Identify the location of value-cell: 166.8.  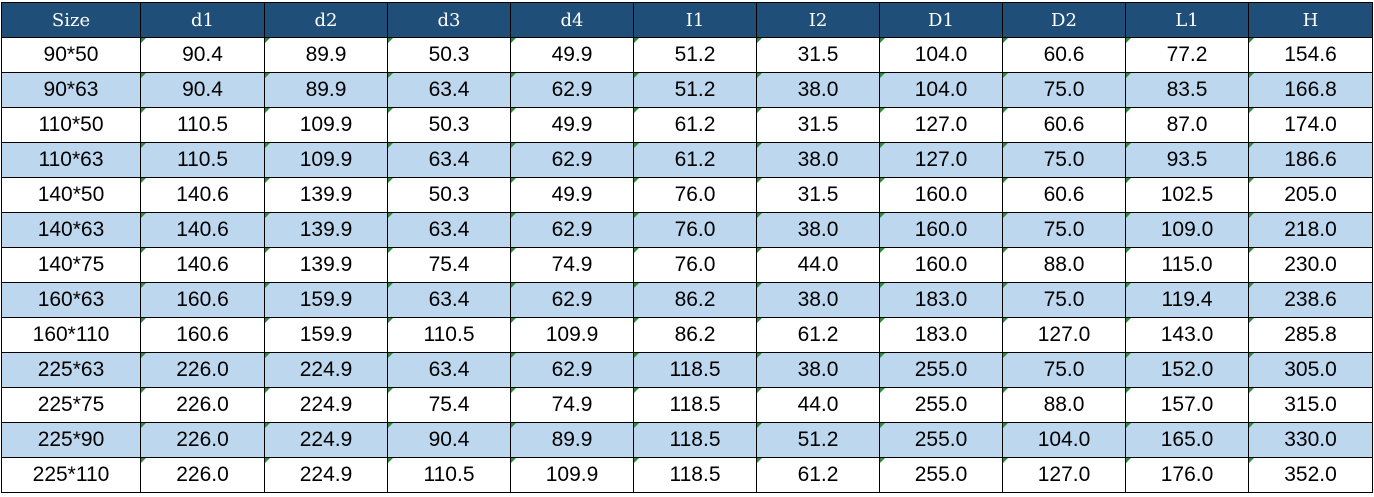
(1310, 90).